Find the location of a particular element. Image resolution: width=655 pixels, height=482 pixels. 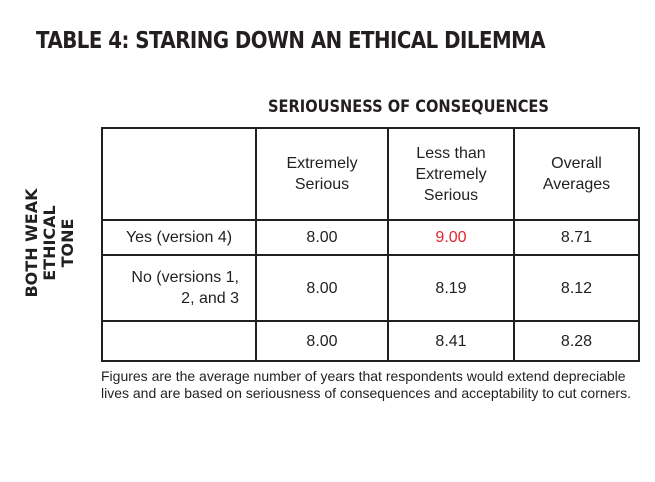

table-cell: 8.41 is located at coordinates (451, 341).